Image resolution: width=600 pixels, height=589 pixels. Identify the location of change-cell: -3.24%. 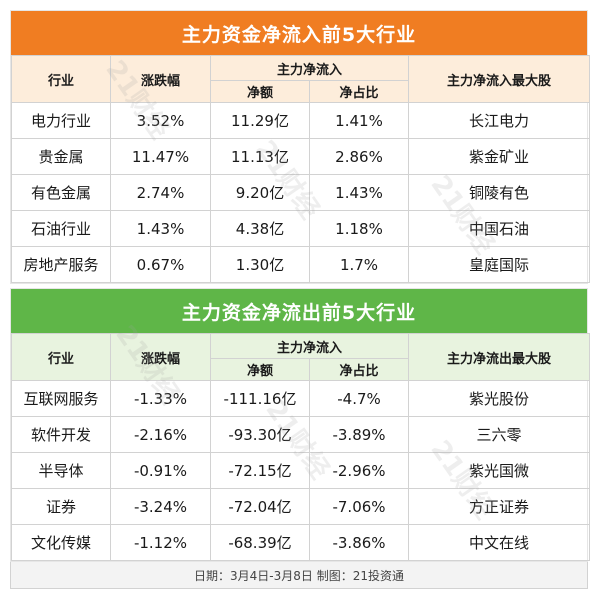
(160, 506).